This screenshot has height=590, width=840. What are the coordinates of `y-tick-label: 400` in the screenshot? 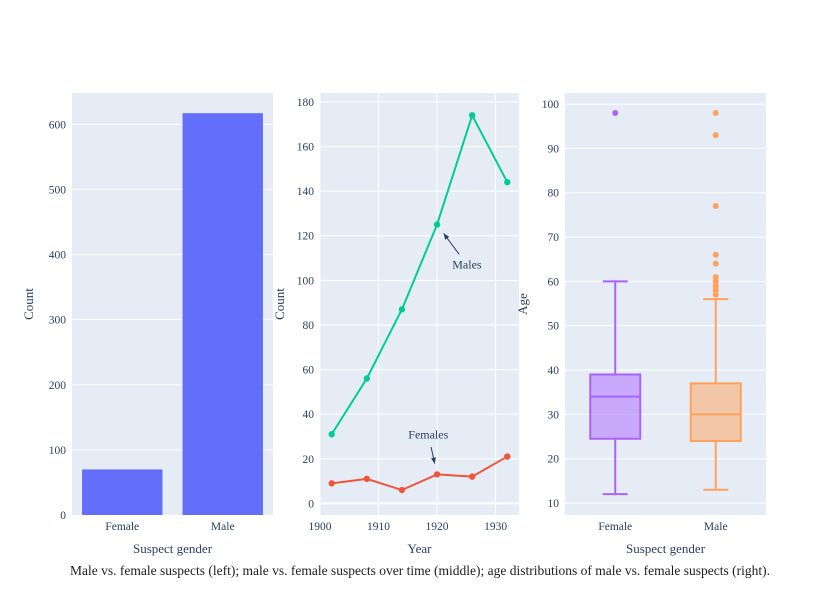 It's located at (58, 256).